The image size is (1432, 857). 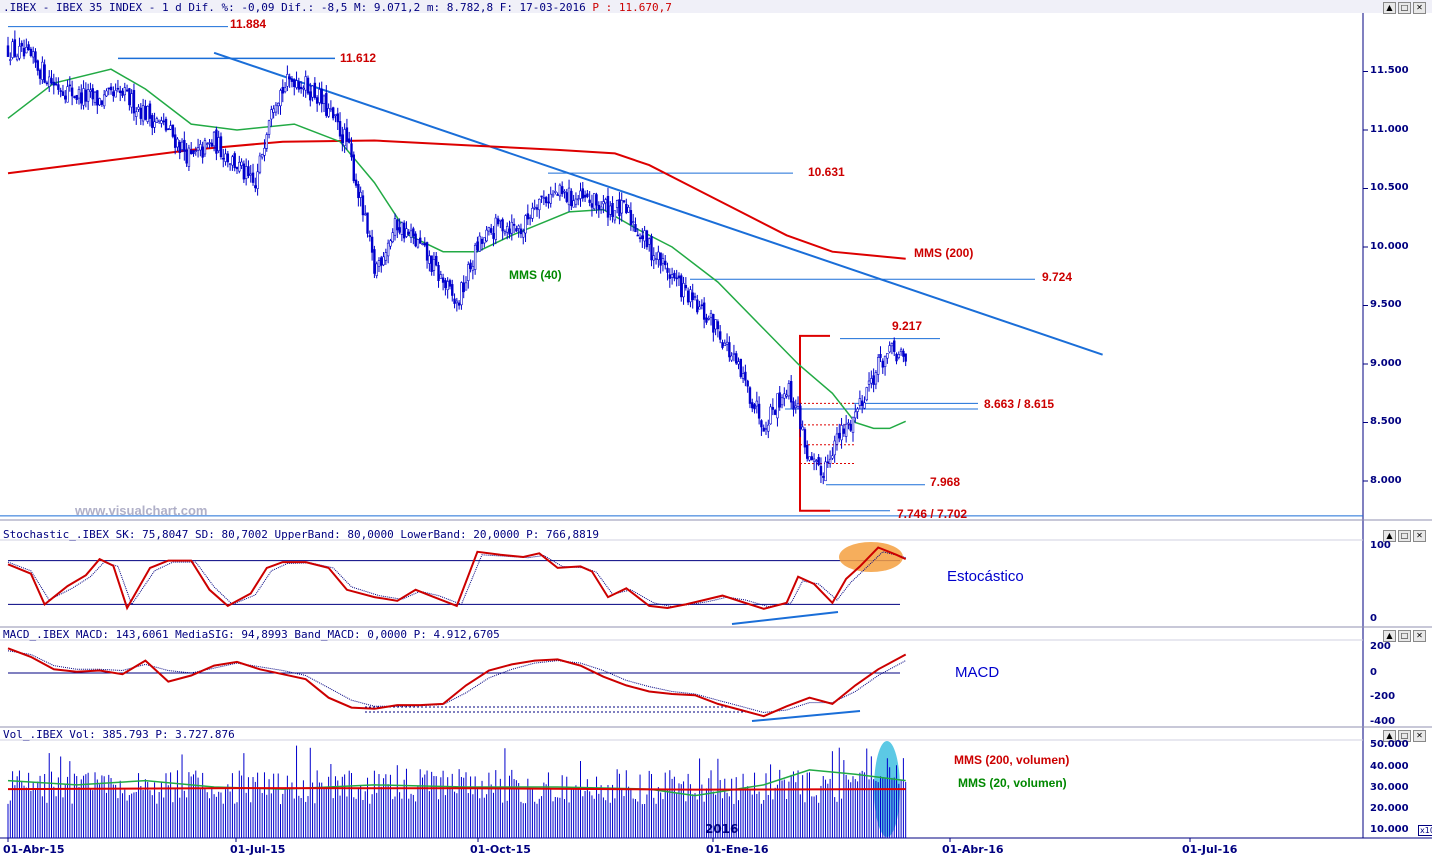 What do you see at coordinates (1386, 480) in the screenshot?
I see `y-tick-label: 8.000` at bounding box center [1386, 480].